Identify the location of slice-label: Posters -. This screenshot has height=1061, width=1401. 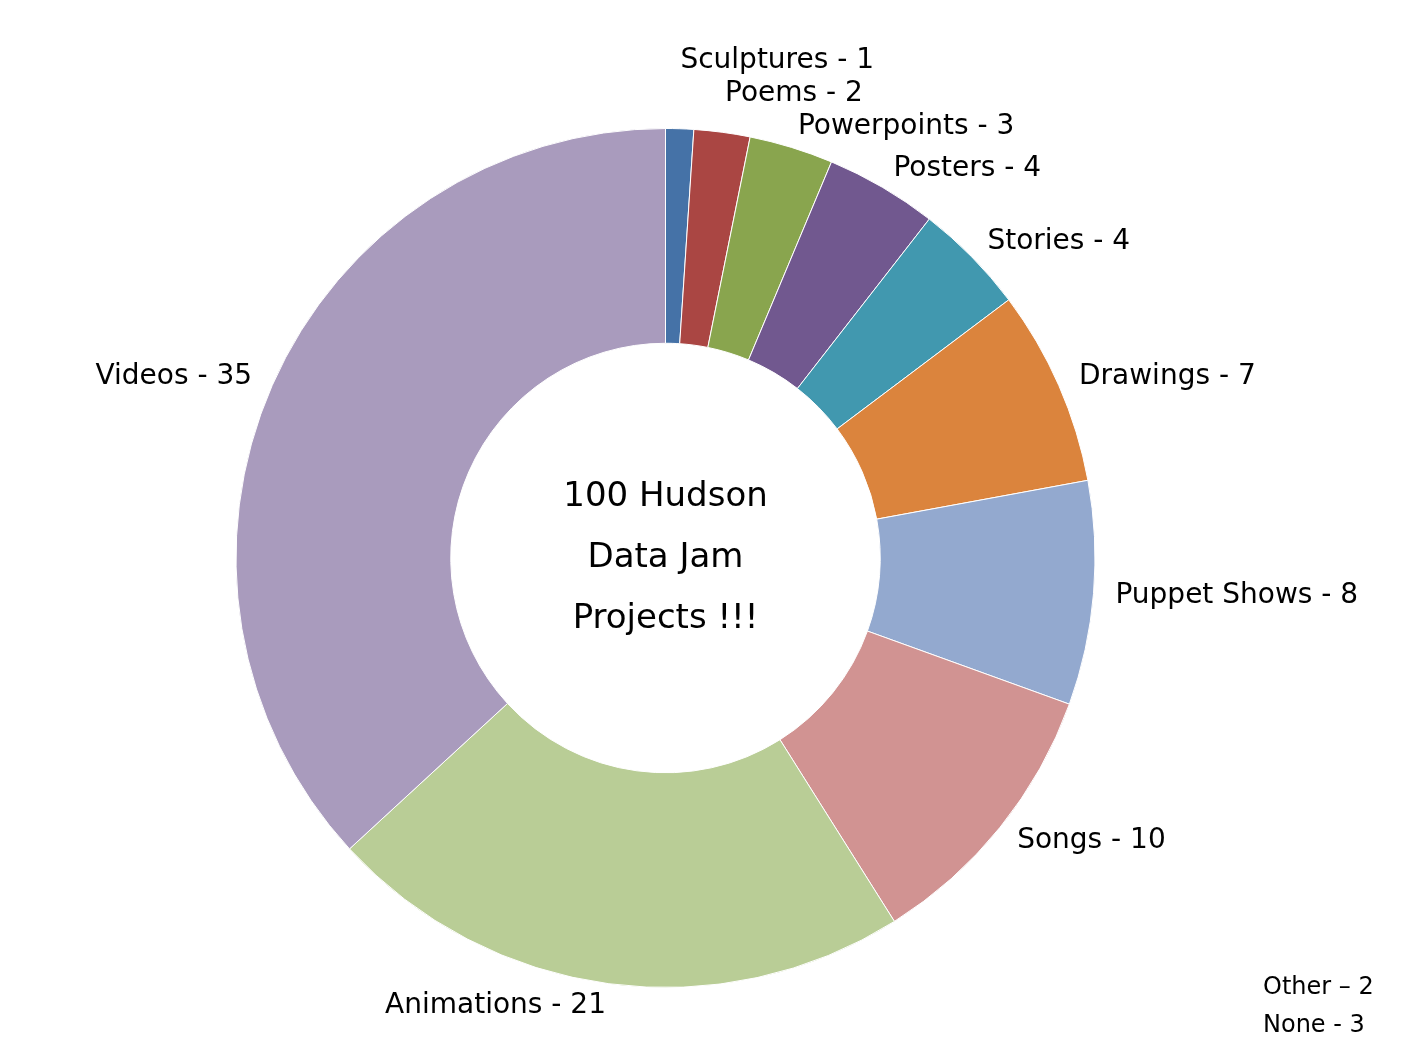
(954, 166).